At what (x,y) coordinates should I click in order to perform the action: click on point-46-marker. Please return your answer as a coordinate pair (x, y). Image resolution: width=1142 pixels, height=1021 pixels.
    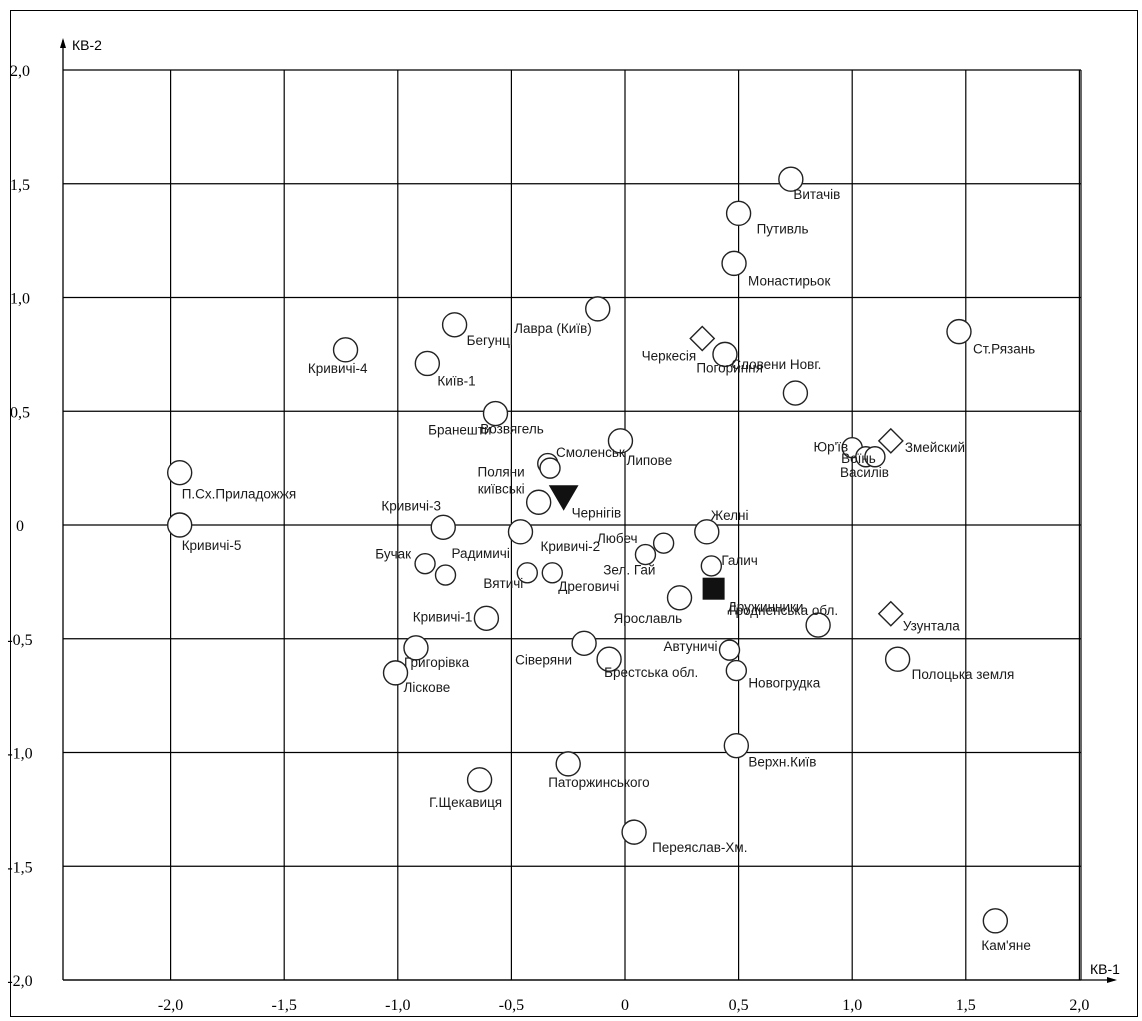
    Looking at the image, I should click on (736, 745).